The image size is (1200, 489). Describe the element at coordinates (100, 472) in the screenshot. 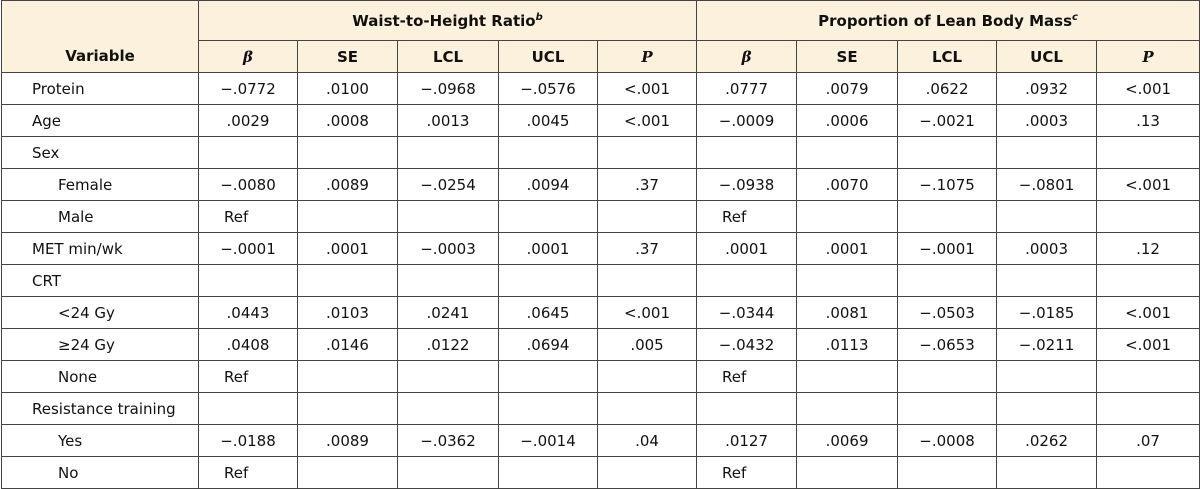

I see `row-label: No` at that location.